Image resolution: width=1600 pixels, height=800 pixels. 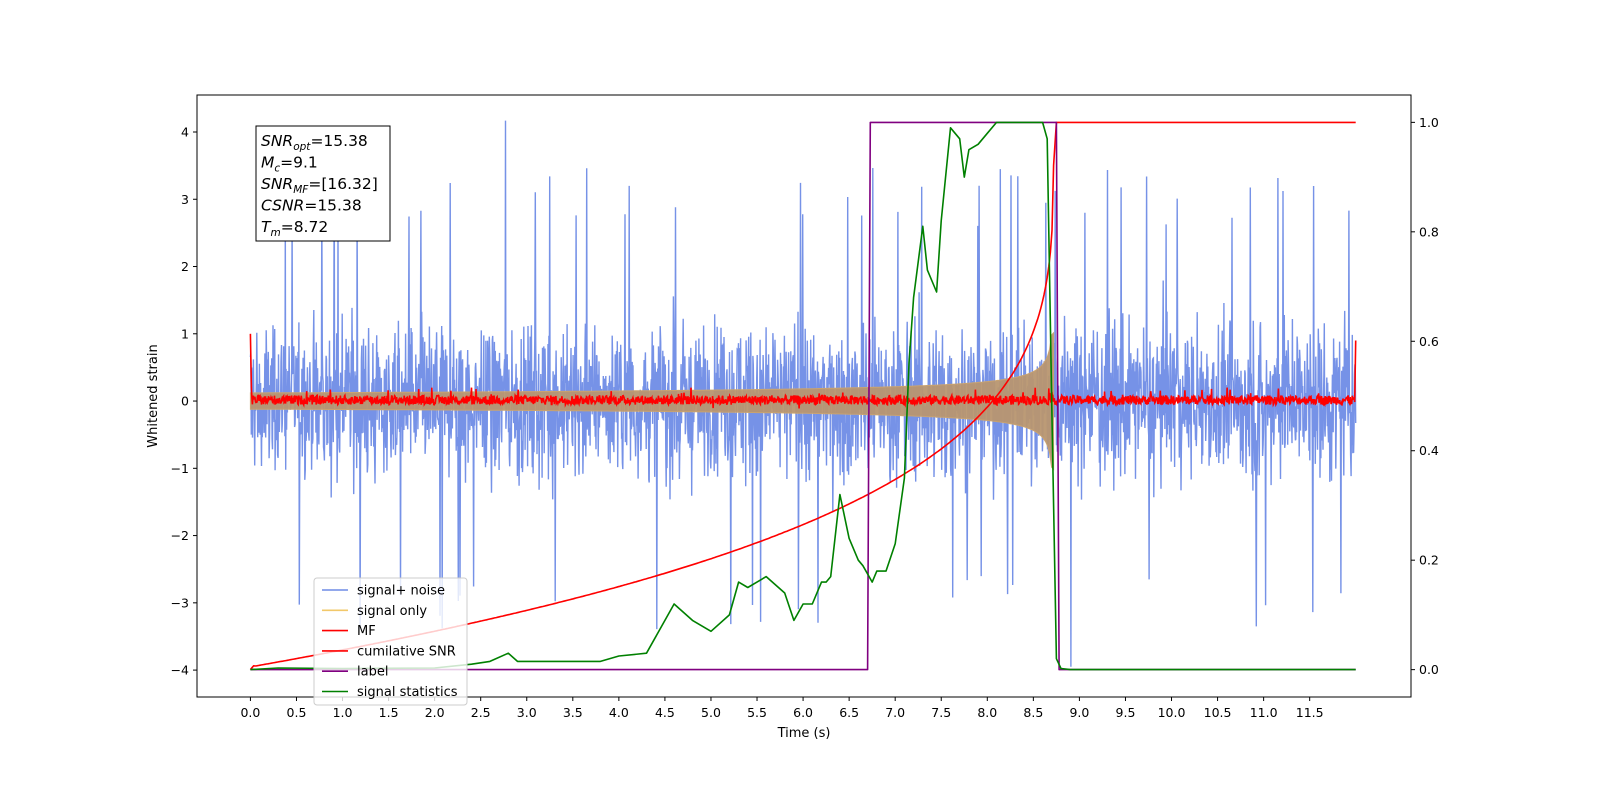 What do you see at coordinates (1310, 712) in the screenshot?
I see `x-tick-label: 11.5` at bounding box center [1310, 712].